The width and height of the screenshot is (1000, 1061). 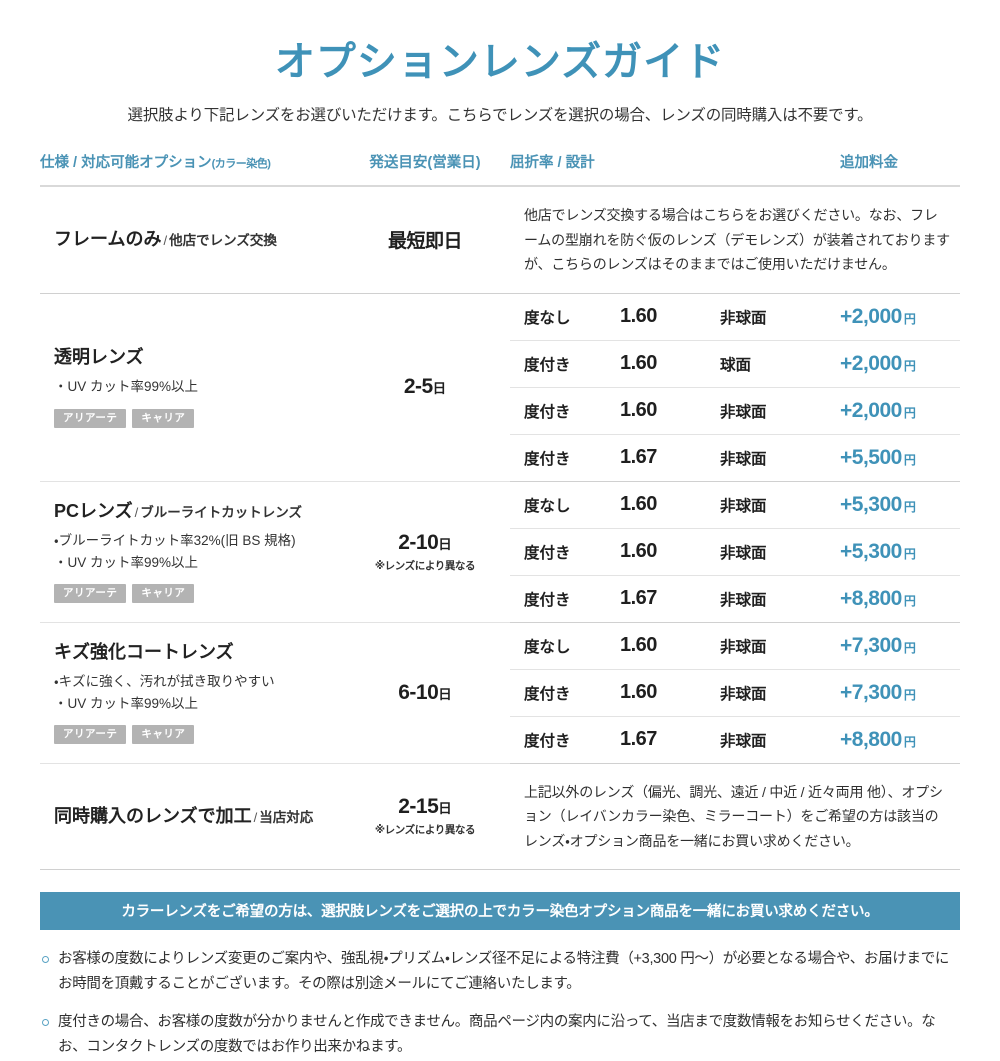 I want to click on spec-cell-clear-lens: 透明レンズ ・UV カット率99%以上 アリアーテ キャリア, so click(x=190, y=387).